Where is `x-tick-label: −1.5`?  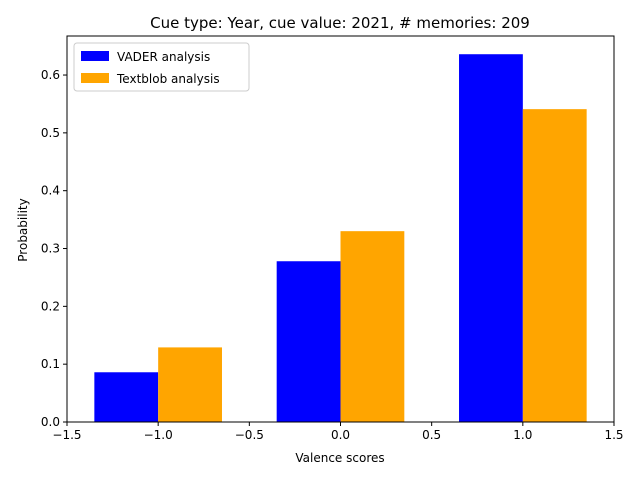
x-tick-label: −1.5 is located at coordinates (66, 435).